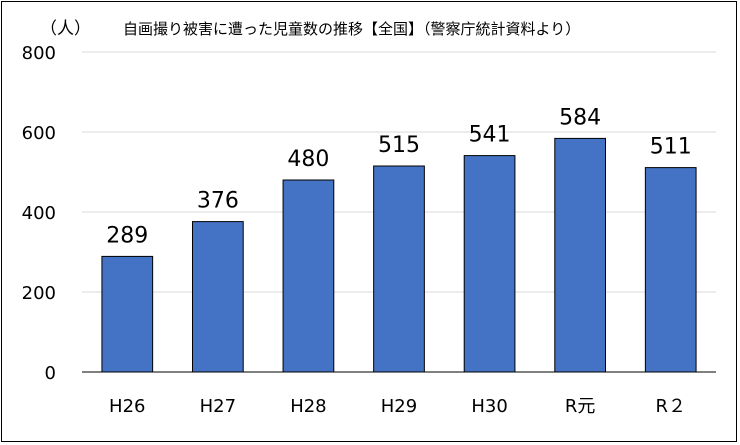 This screenshot has width=740, height=445. What do you see at coordinates (489, 406) in the screenshot?
I see `x-tick-label: H30` at bounding box center [489, 406].